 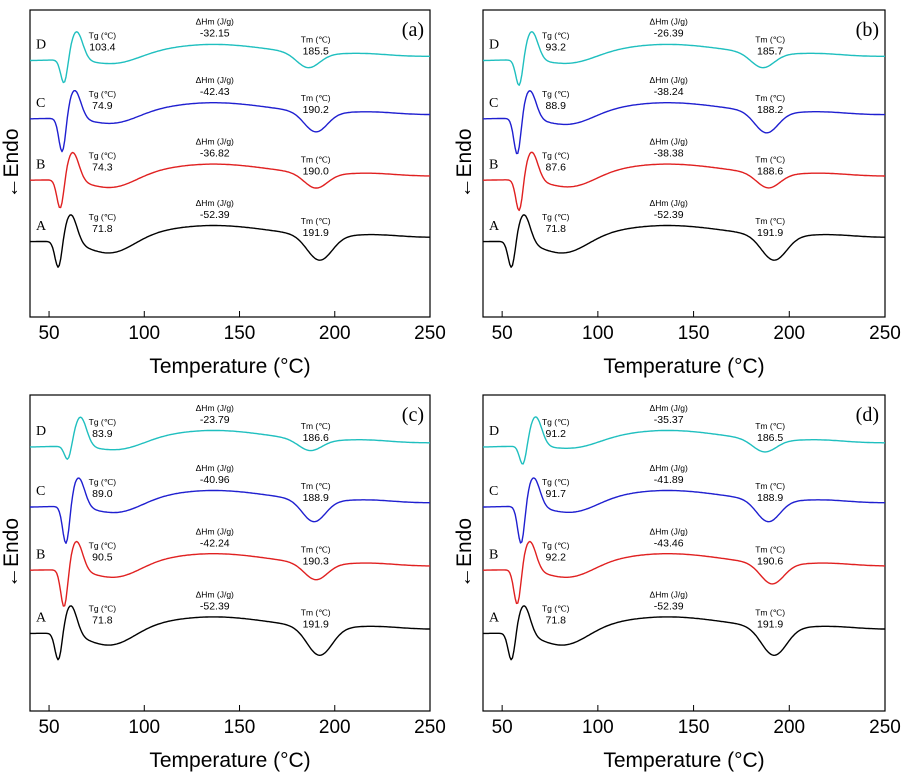 I want to click on curve-label-A: A, so click(x=494, y=226).